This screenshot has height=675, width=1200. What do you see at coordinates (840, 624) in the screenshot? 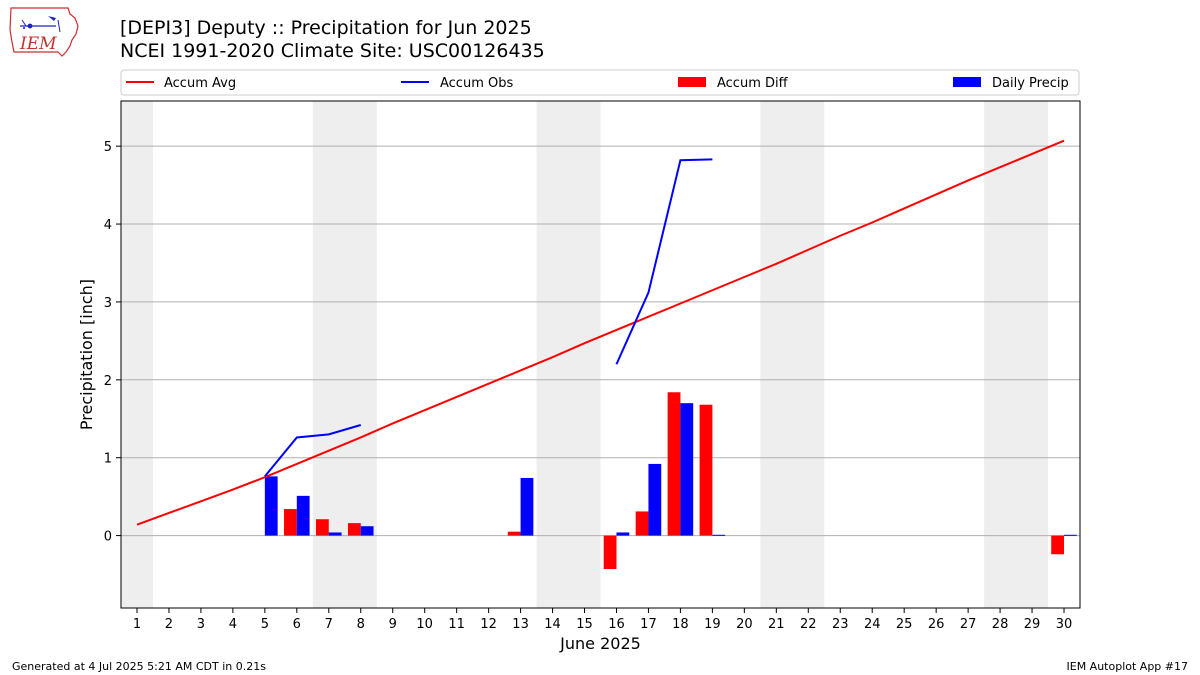
I see `x-tick-label-23: 23` at bounding box center [840, 624].